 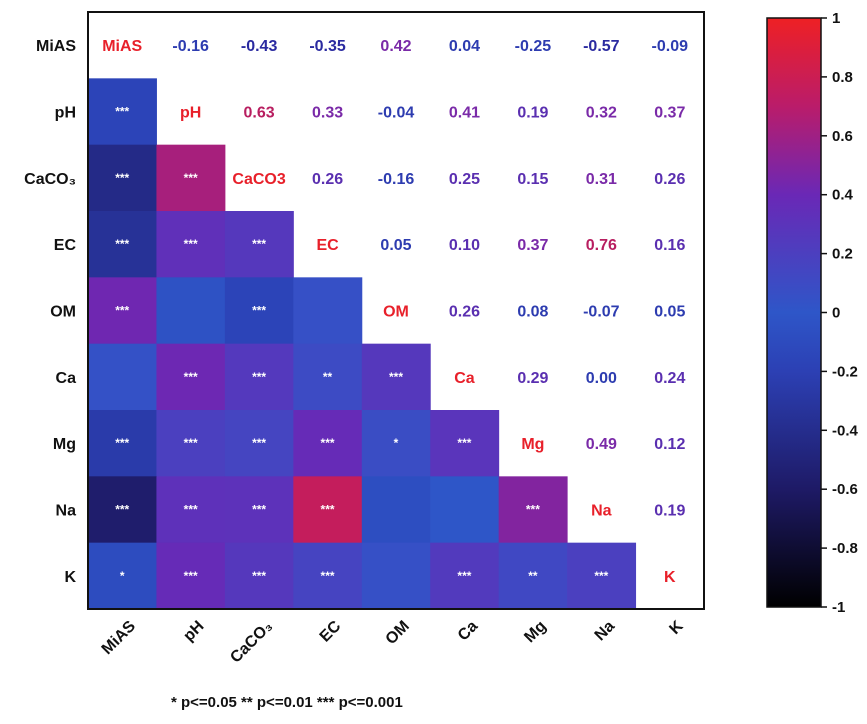 What do you see at coordinates (63, 312) in the screenshot?
I see `row-label: OM` at bounding box center [63, 312].